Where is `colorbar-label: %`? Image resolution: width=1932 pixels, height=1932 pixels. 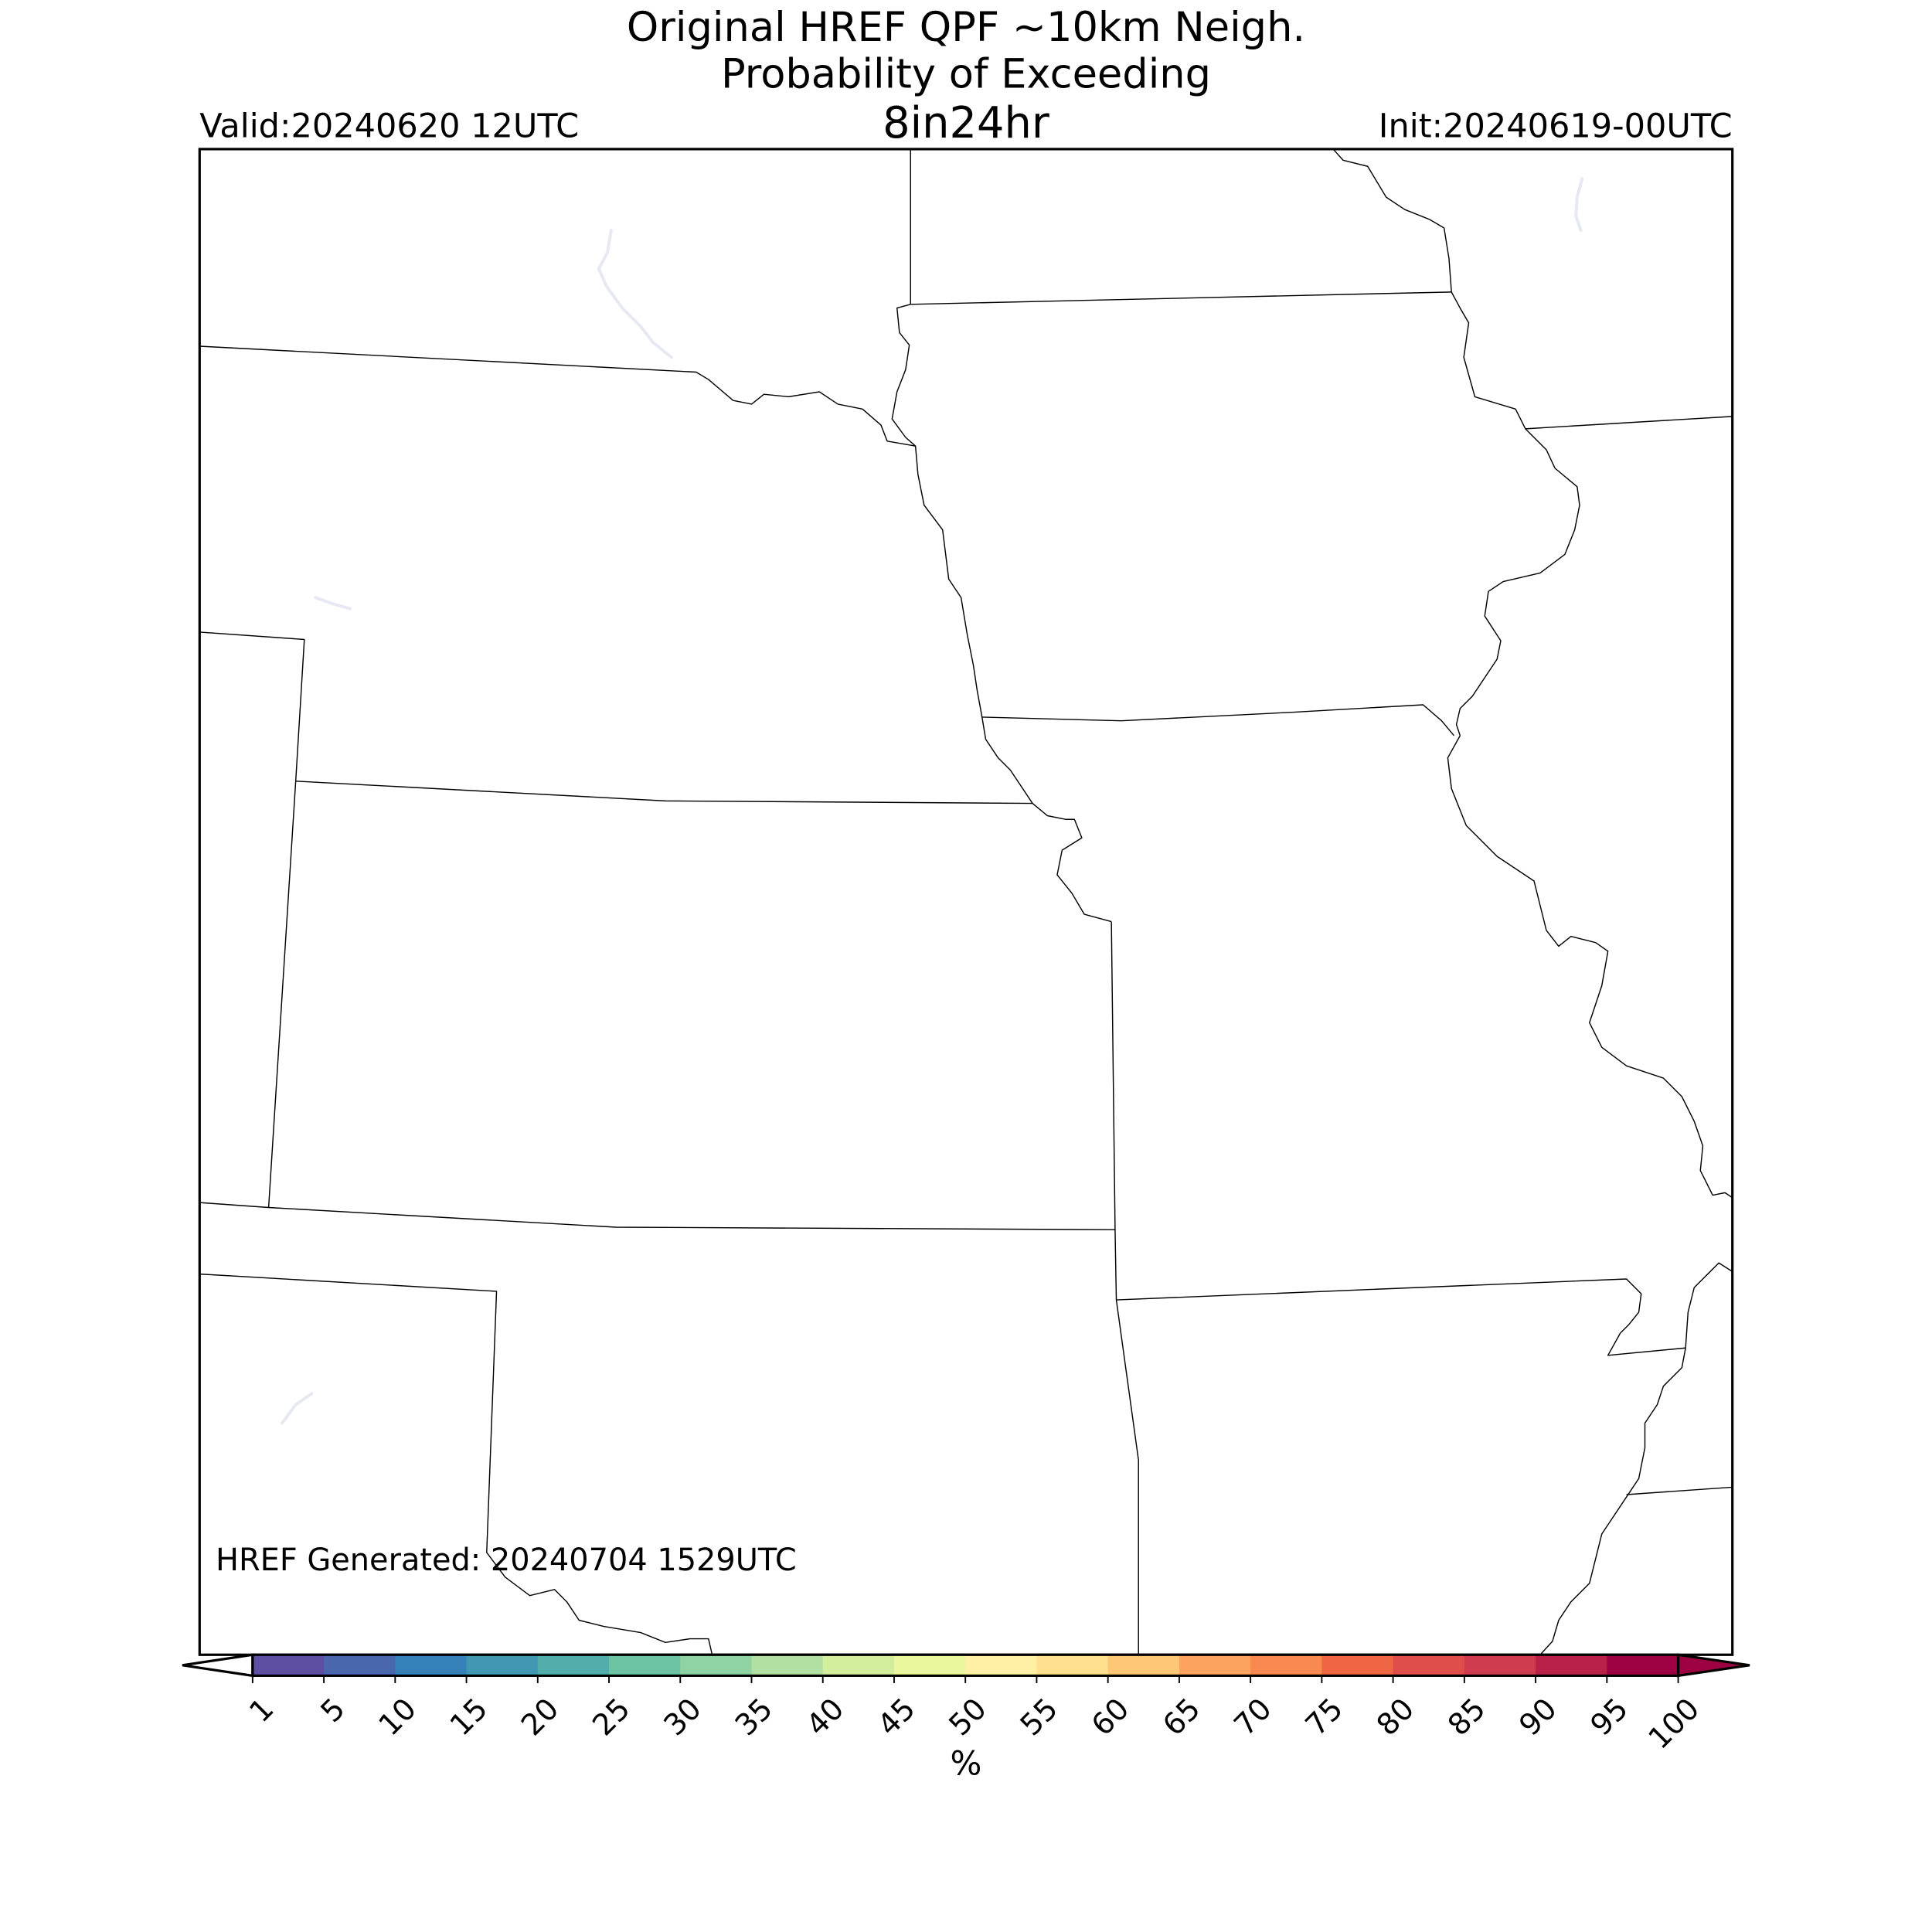
colorbar-label: % is located at coordinates (967, 1764).